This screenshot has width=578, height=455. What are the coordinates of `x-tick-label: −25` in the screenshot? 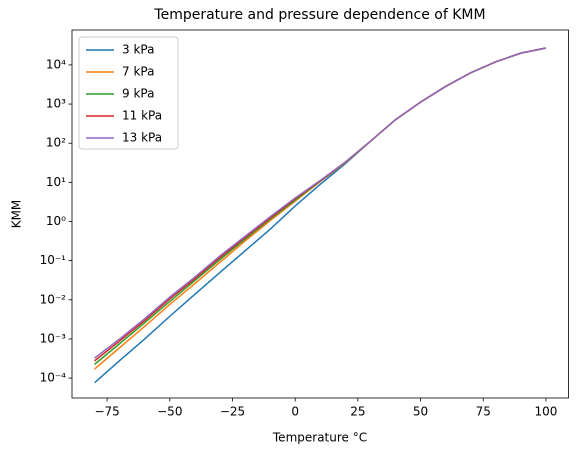 It's located at (232, 412).